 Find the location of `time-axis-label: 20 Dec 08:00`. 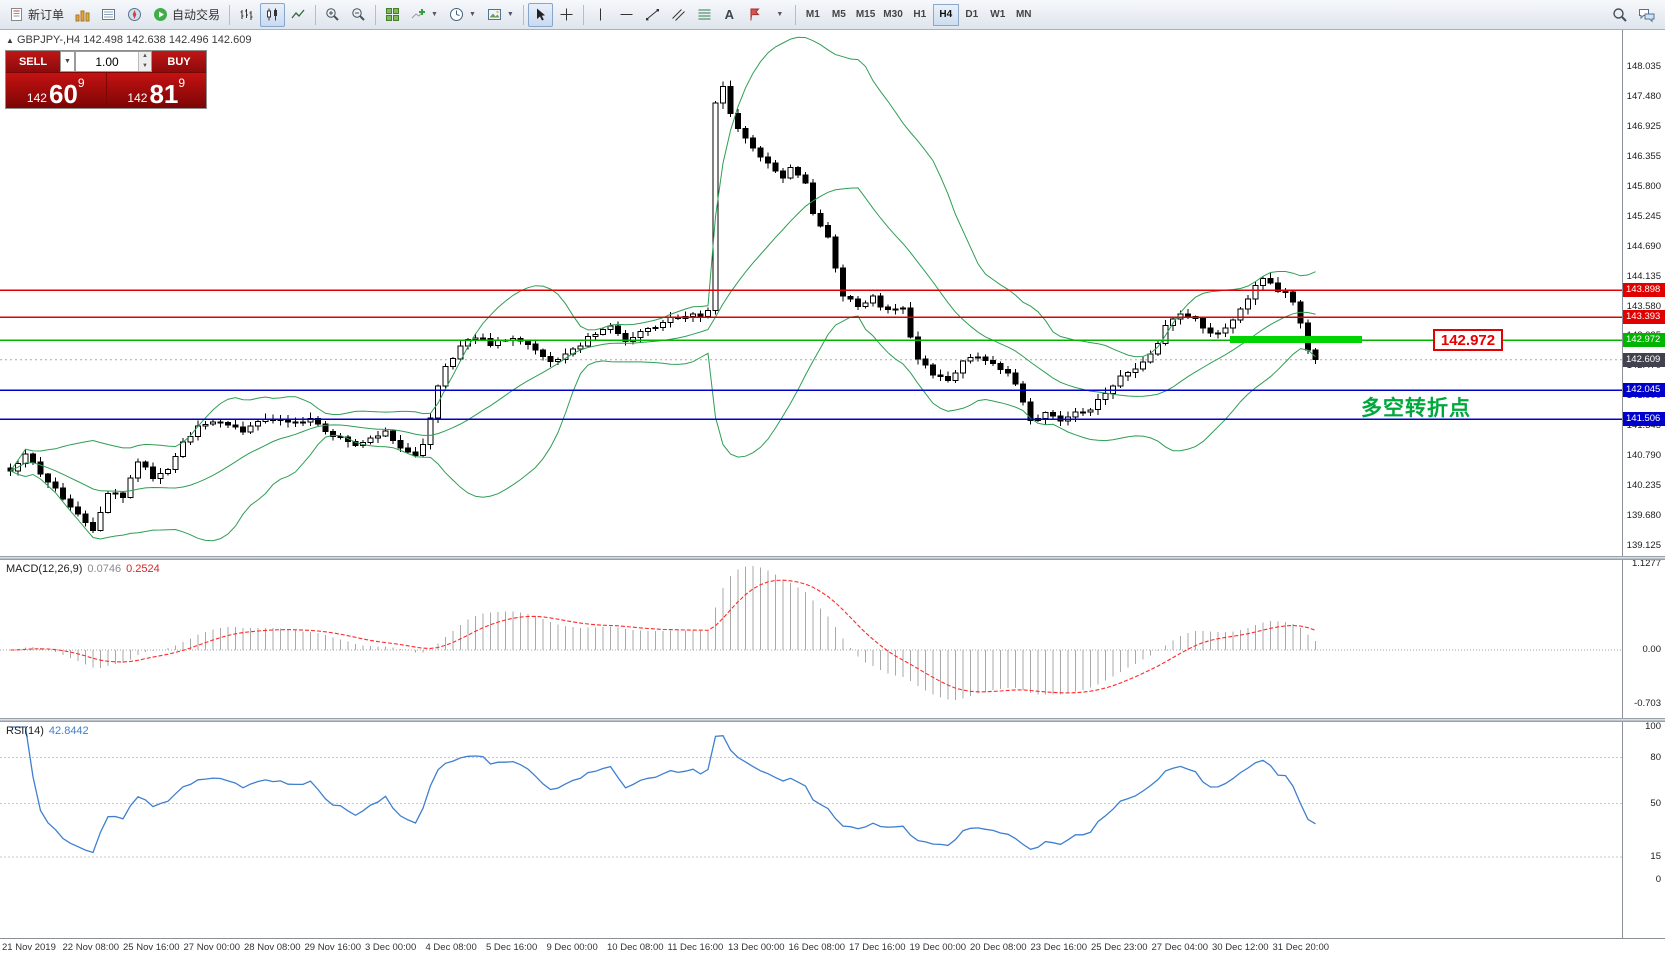

time-axis-label: 20 Dec 08:00 is located at coordinates (998, 947).